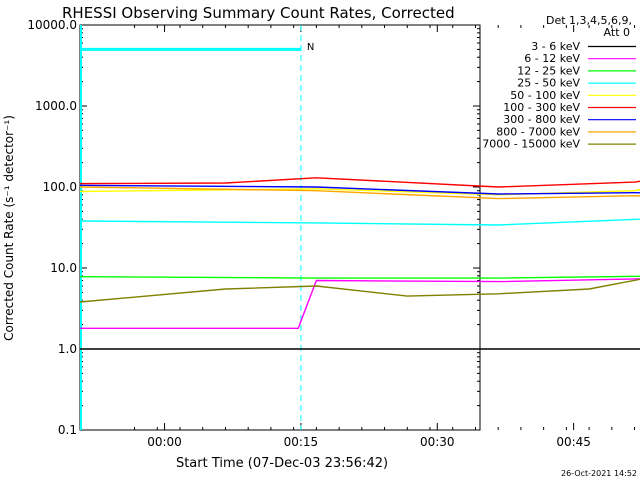  I want to click on legend-label-3-6-kev: 3 - 6 keV, so click(555, 46).